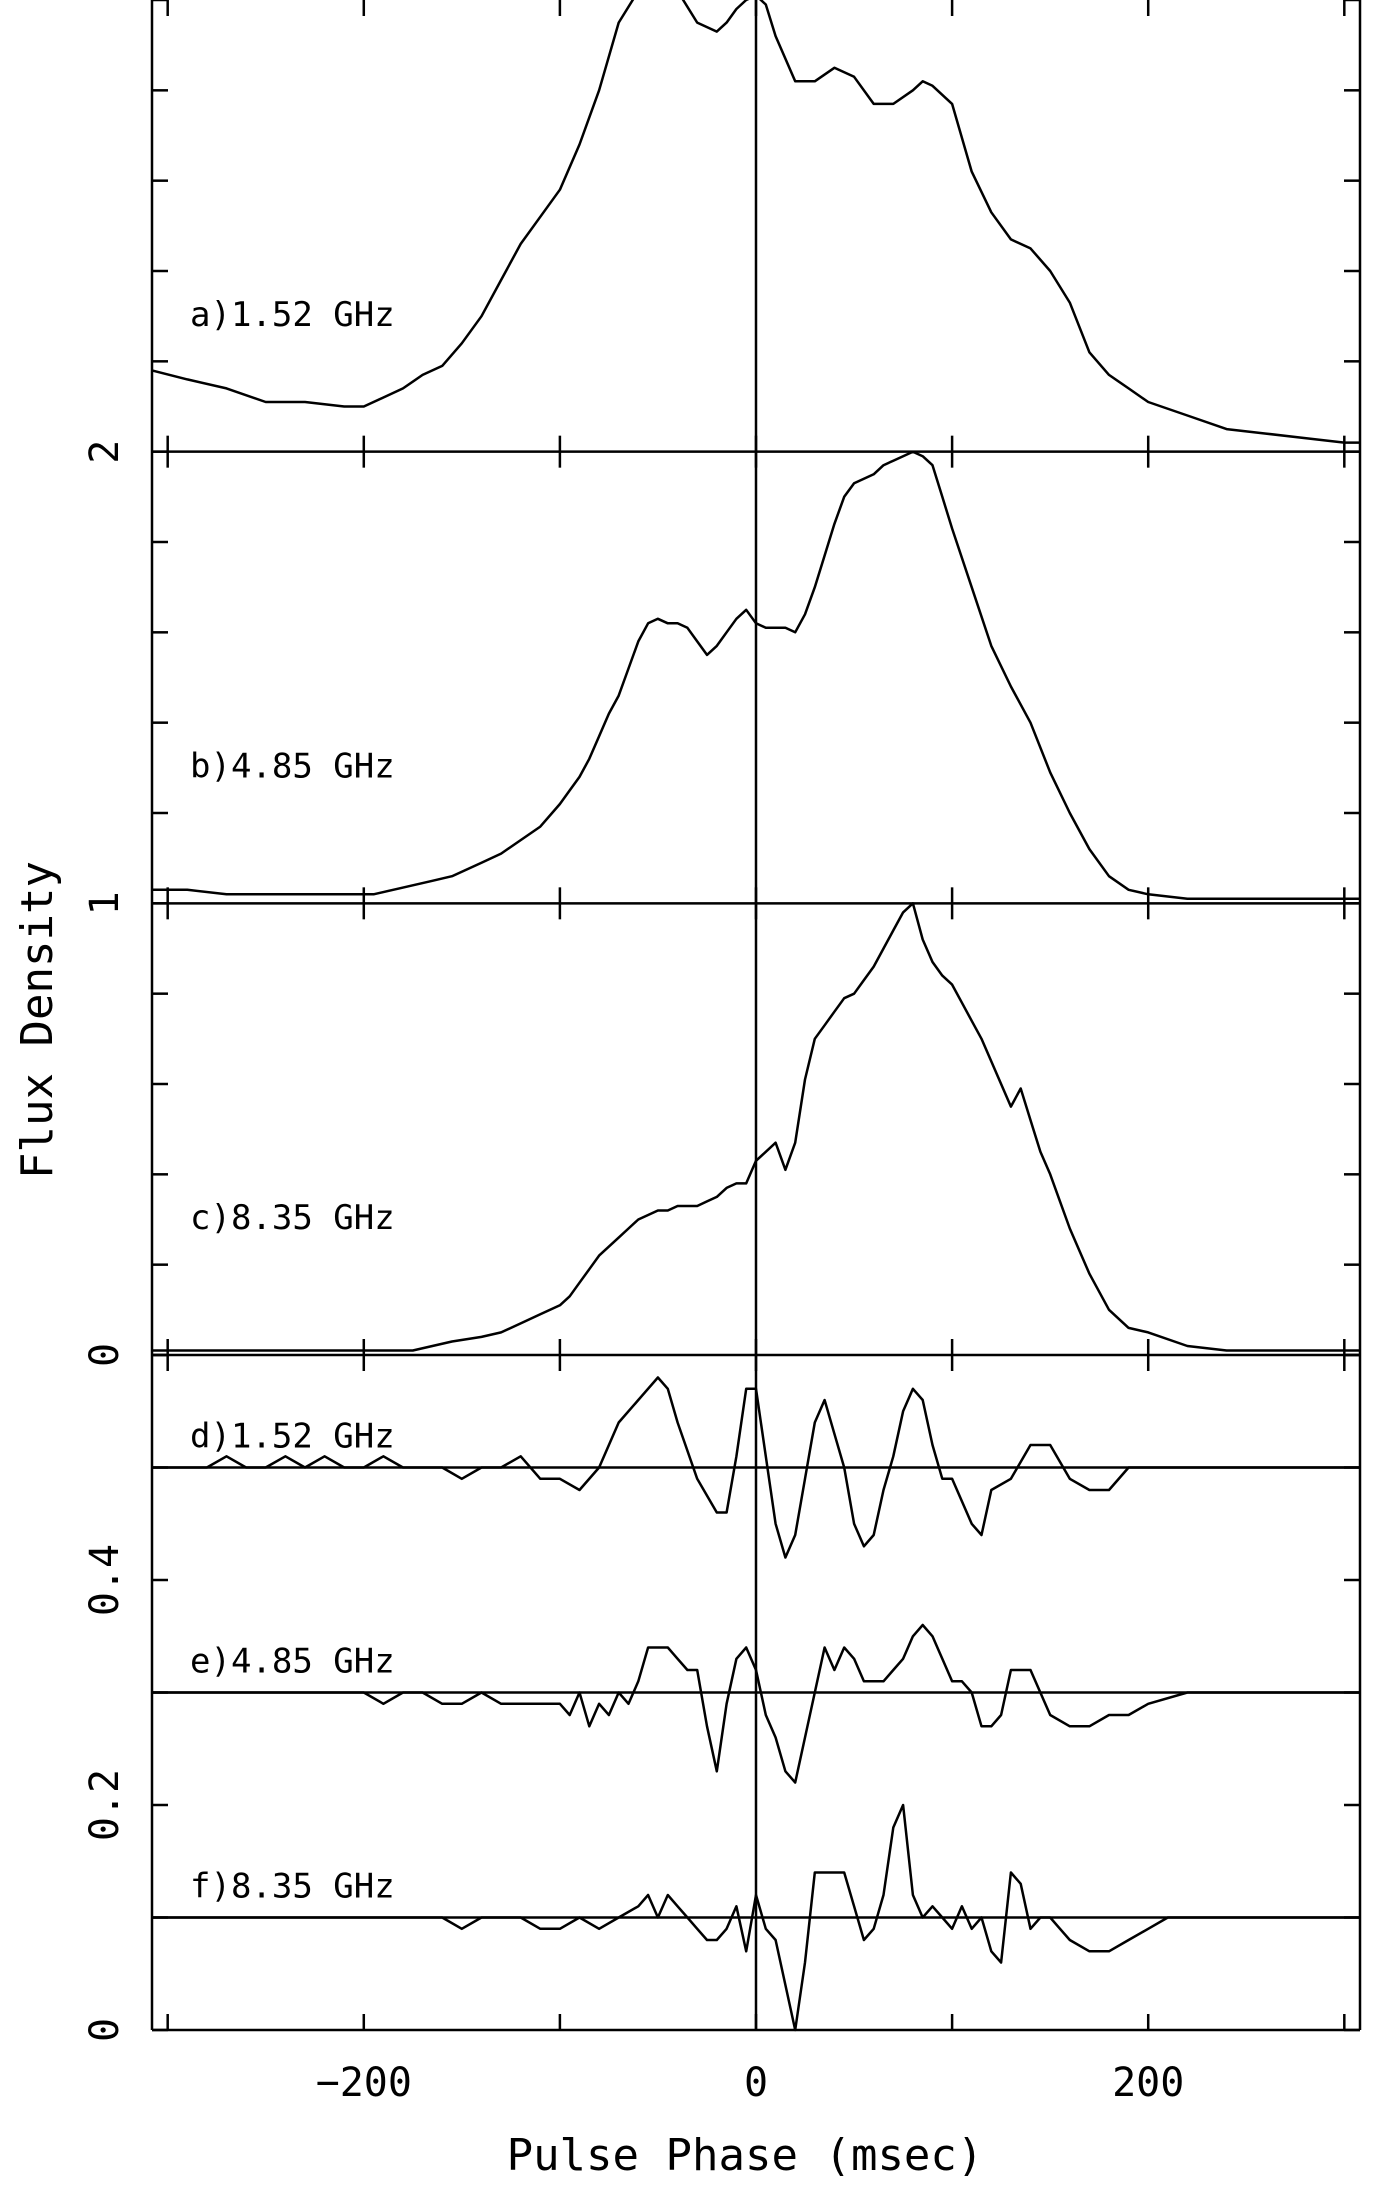 Image resolution: width=1387 pixels, height=2208 pixels. What do you see at coordinates (292, 1887) in the screenshot?
I see `series-label-5: f)8.35 GHz` at bounding box center [292, 1887].